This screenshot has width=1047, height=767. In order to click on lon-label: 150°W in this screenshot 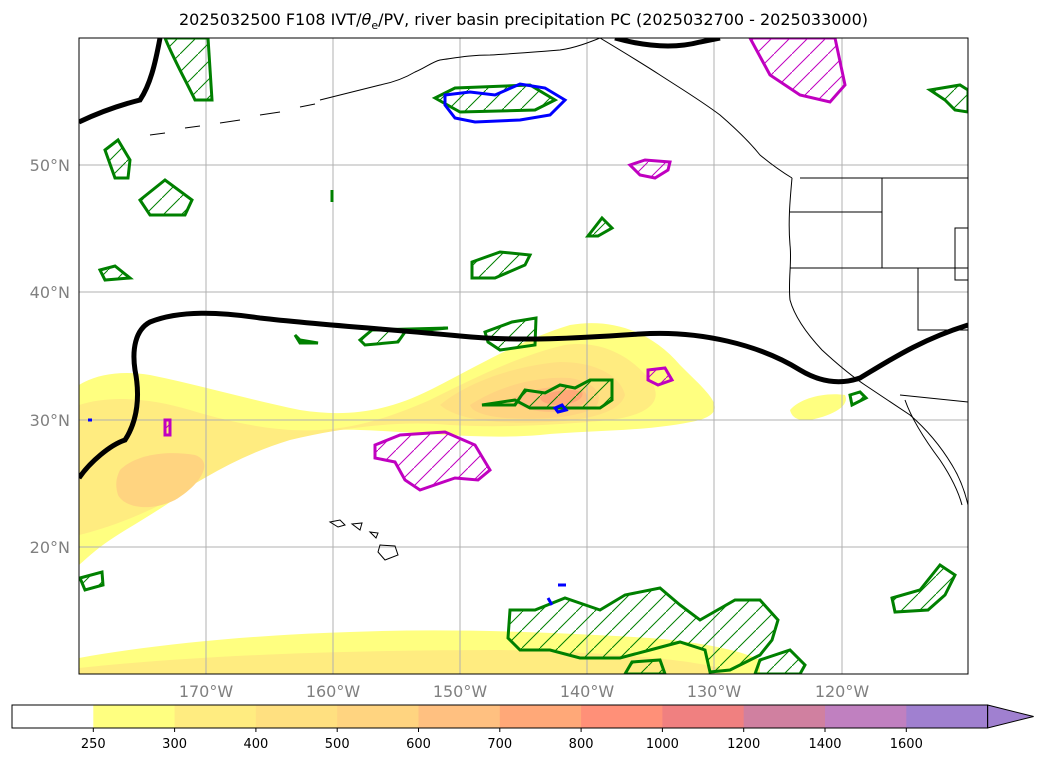, I will do `click(460, 691)`.